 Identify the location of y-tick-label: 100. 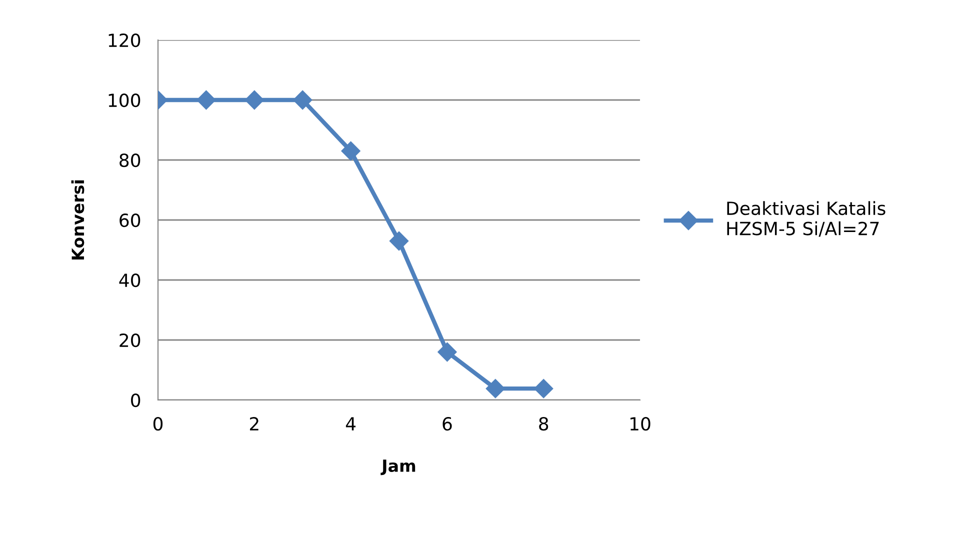
(124, 100).